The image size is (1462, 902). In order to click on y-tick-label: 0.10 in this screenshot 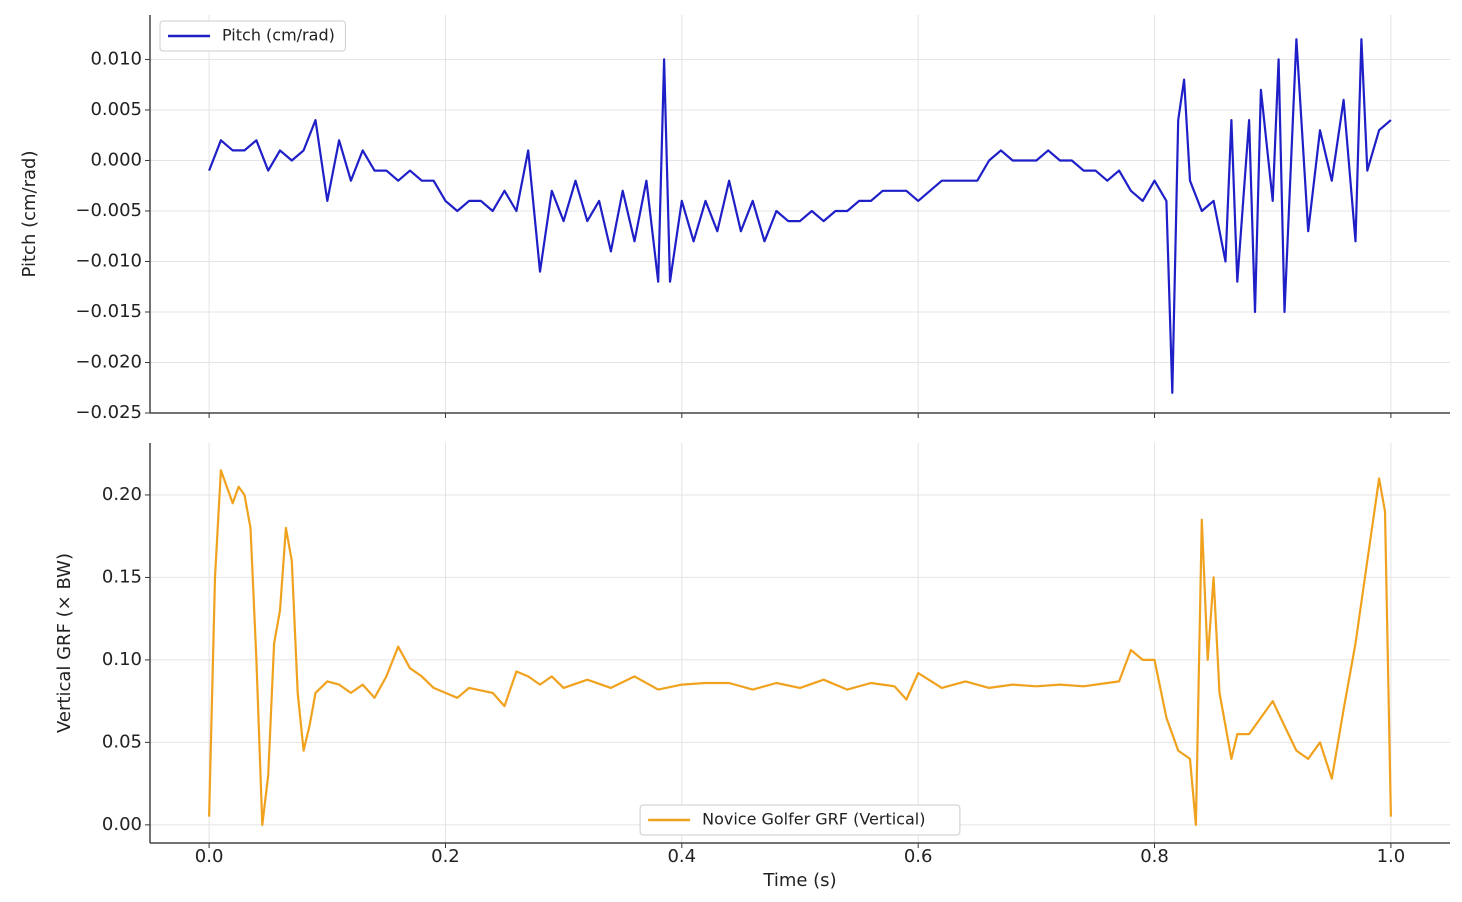, I will do `click(122, 659)`.